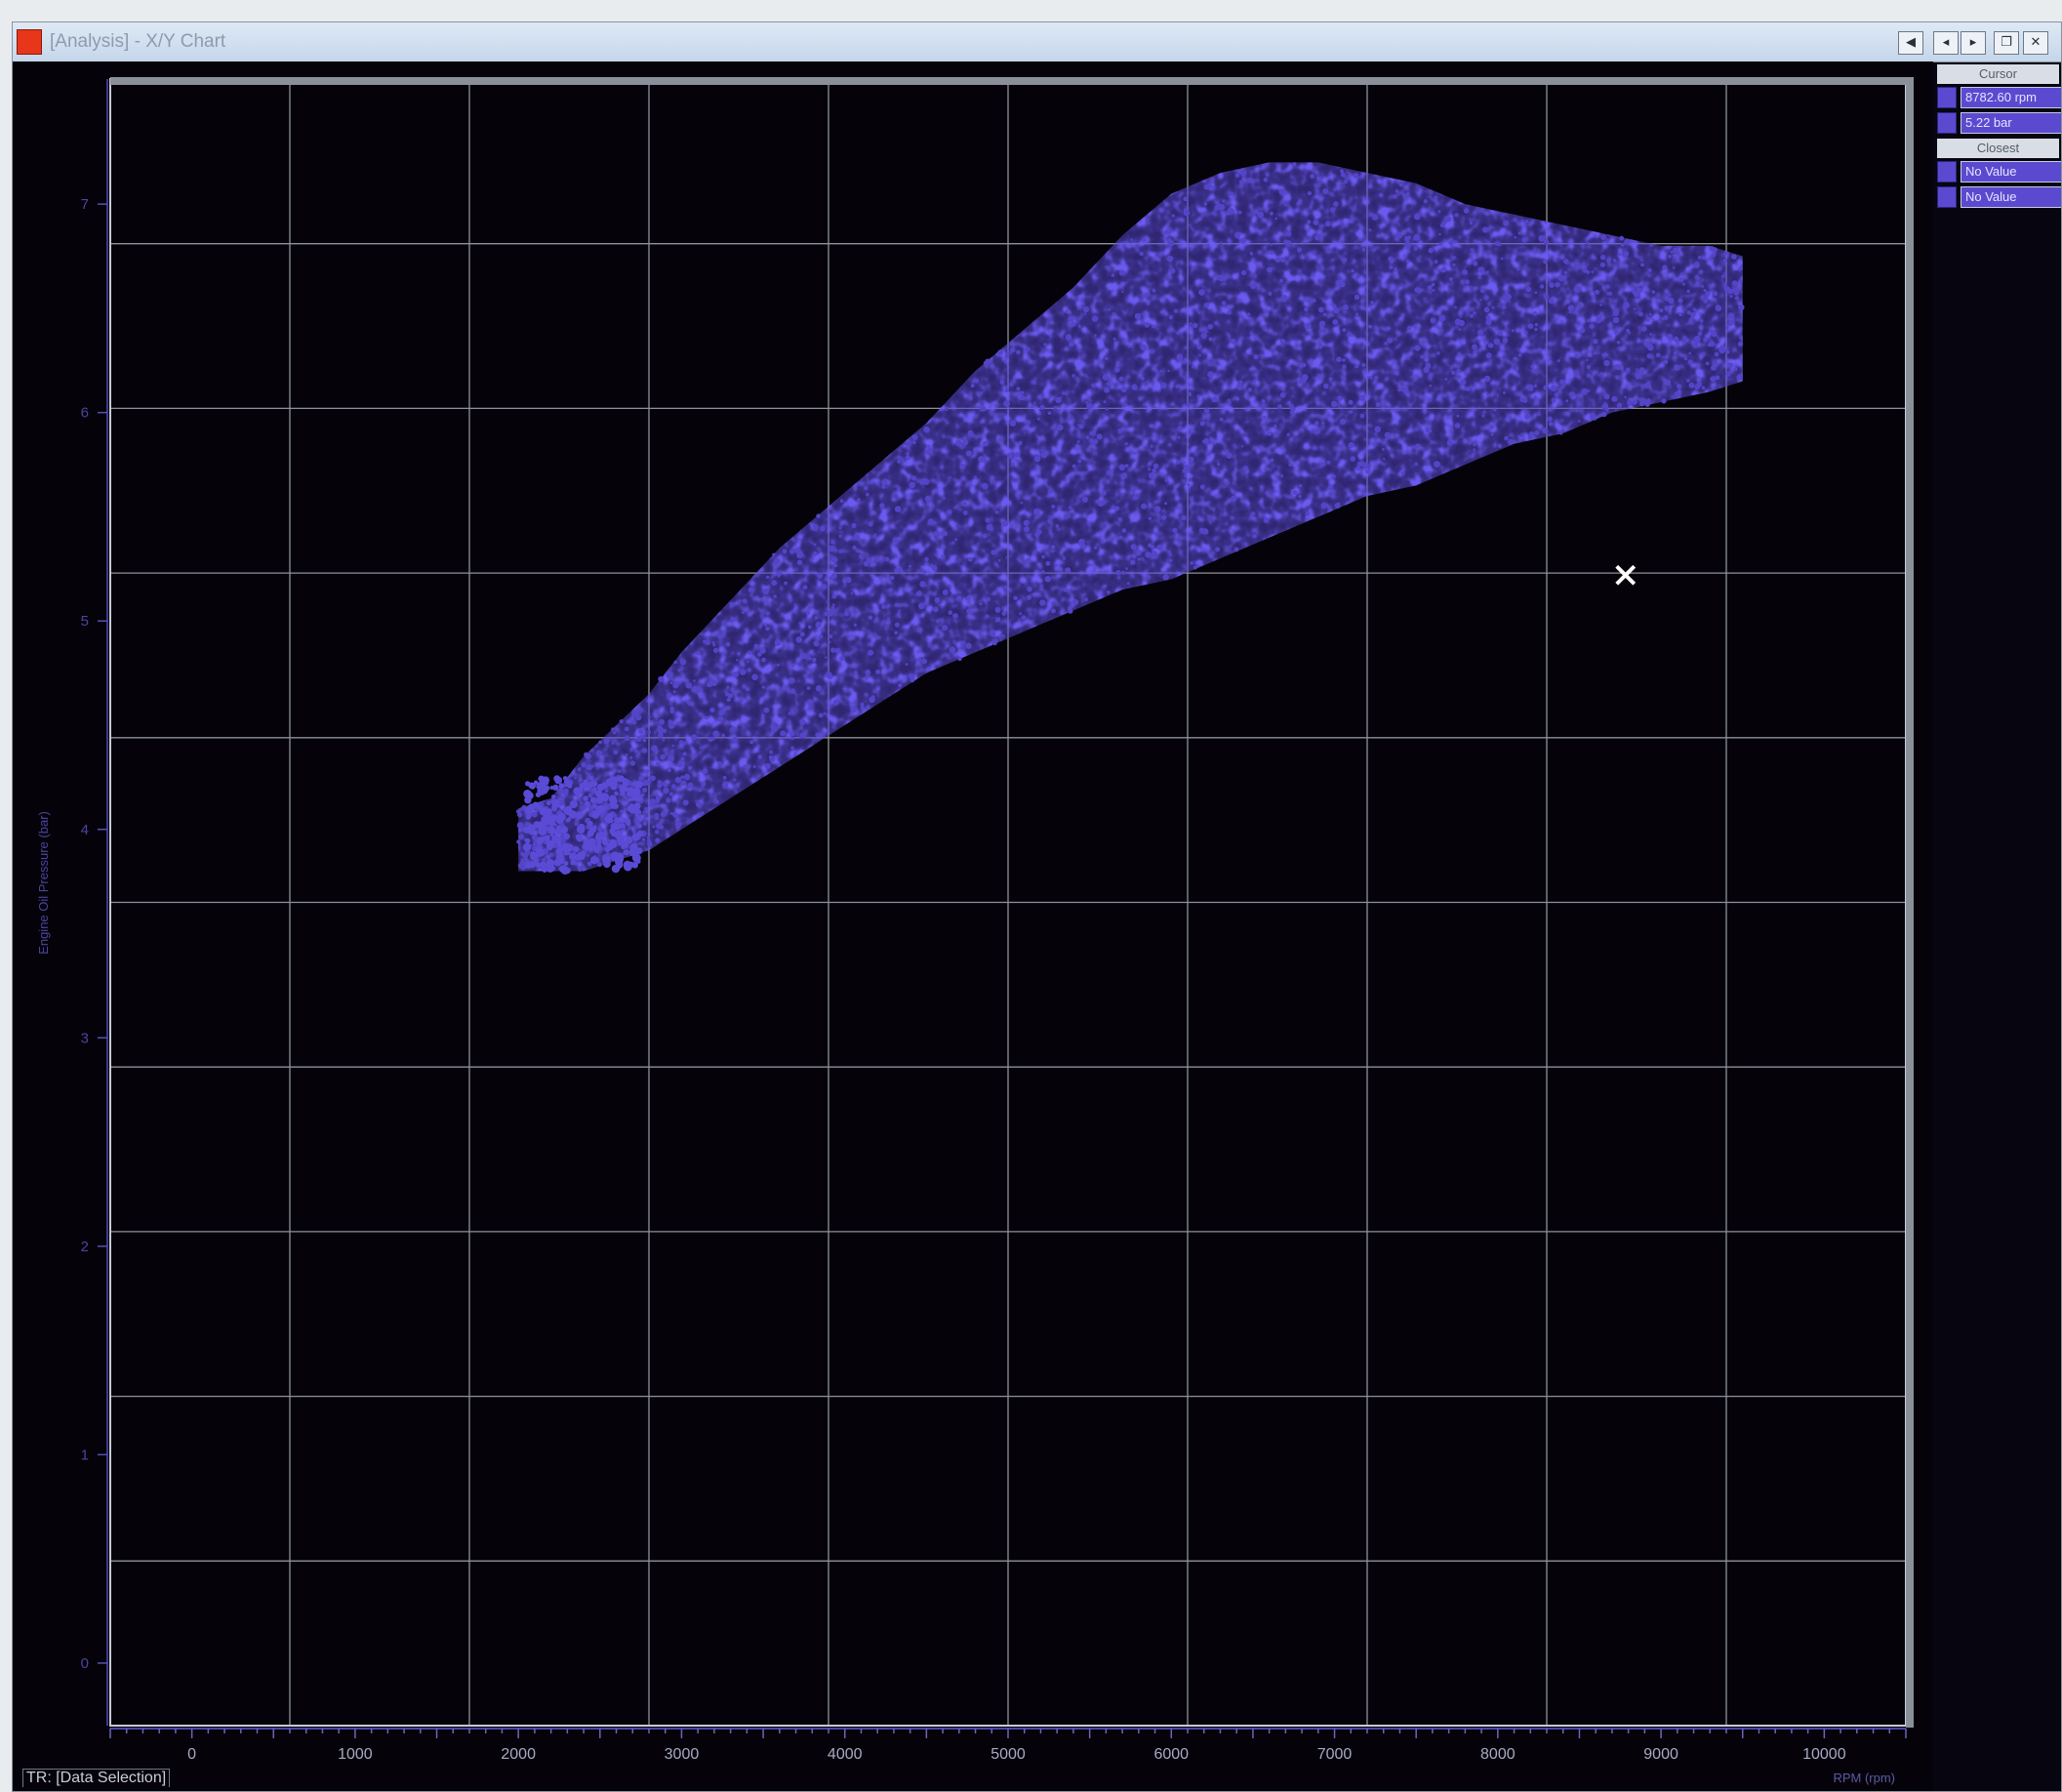 The image size is (2062, 1792). I want to click on close-icon: ✕, so click(2035, 43).